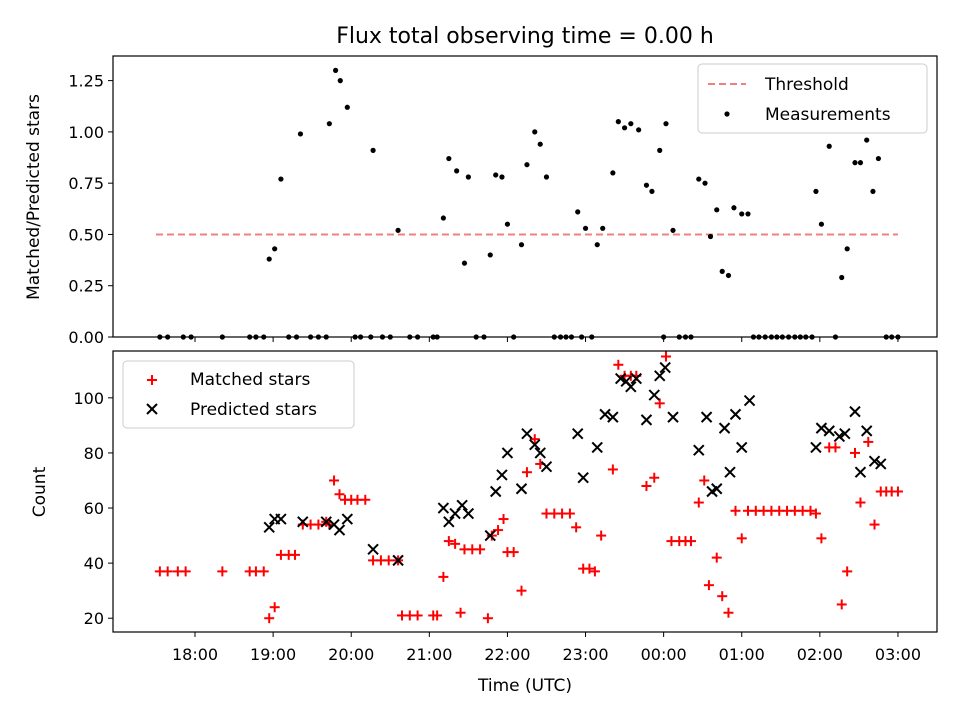 The width and height of the screenshot is (960, 720). I want to click on bottom-y-tick-label: 100, so click(88, 398).